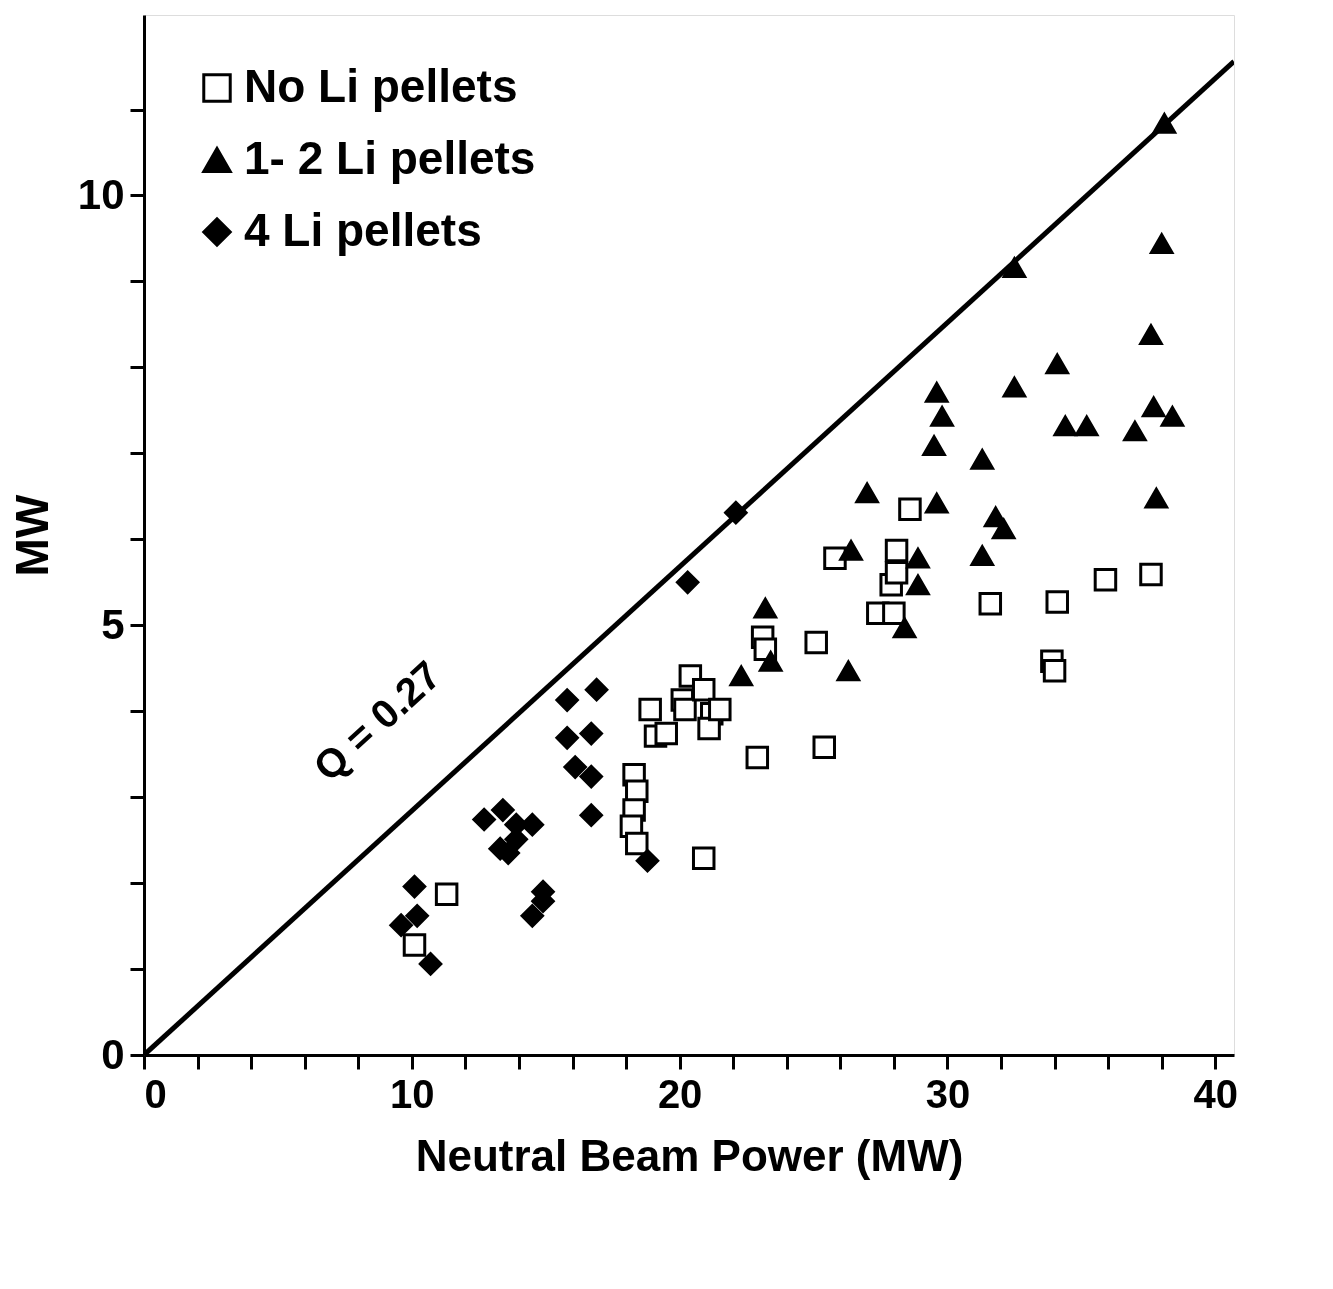  I want to click on legend-label: 1- 2 Li pellets, so click(390, 158).